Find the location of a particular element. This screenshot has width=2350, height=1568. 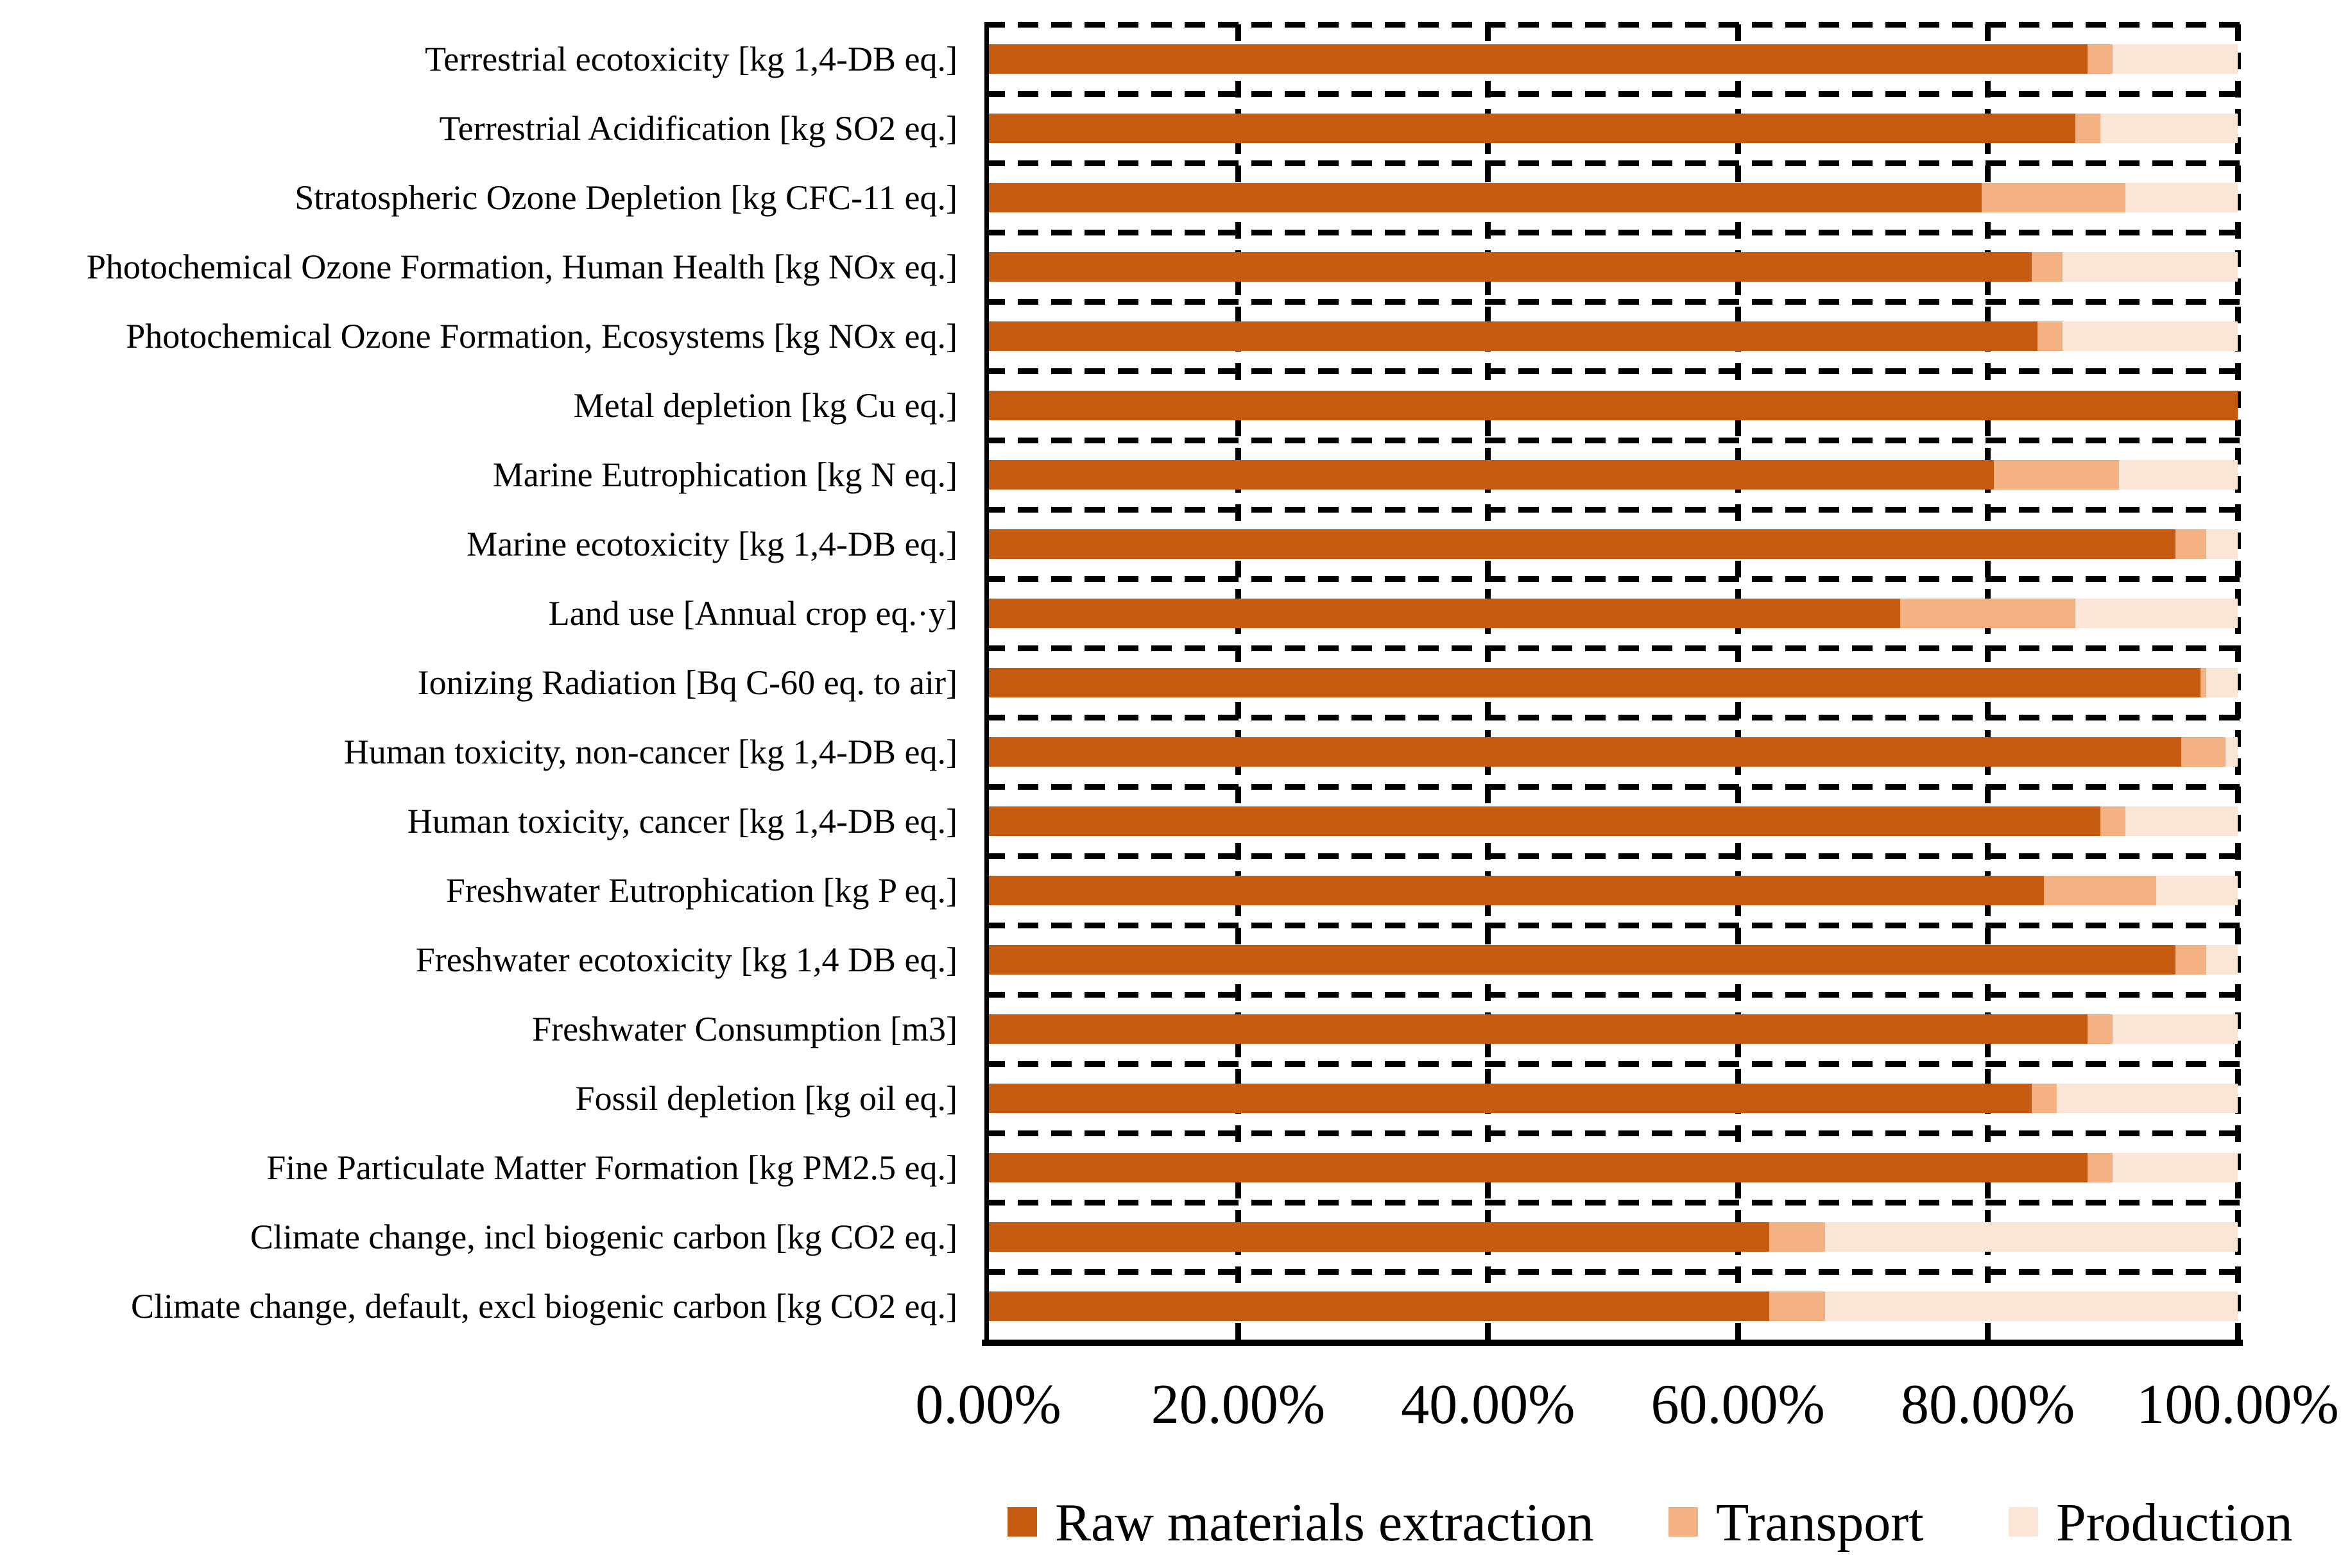

vertical-gridline is located at coordinates (2237, 682).